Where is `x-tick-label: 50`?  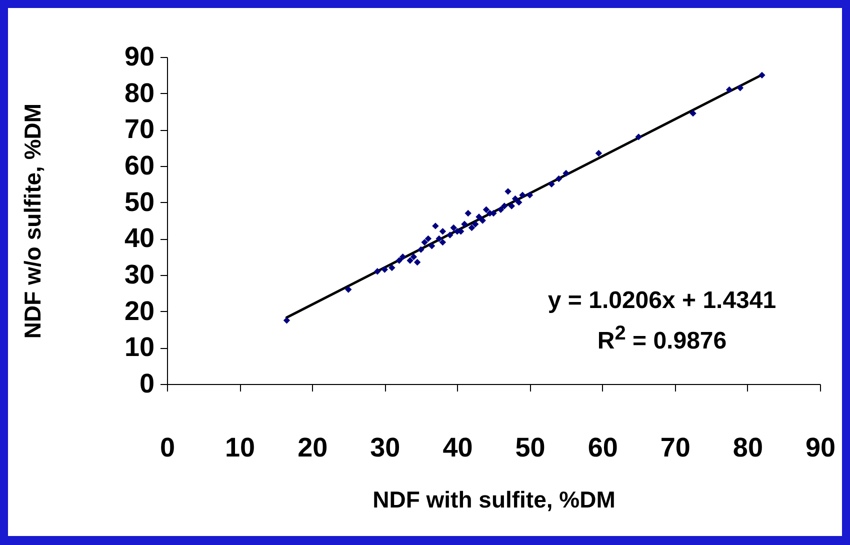 x-tick-label: 50 is located at coordinates (530, 447).